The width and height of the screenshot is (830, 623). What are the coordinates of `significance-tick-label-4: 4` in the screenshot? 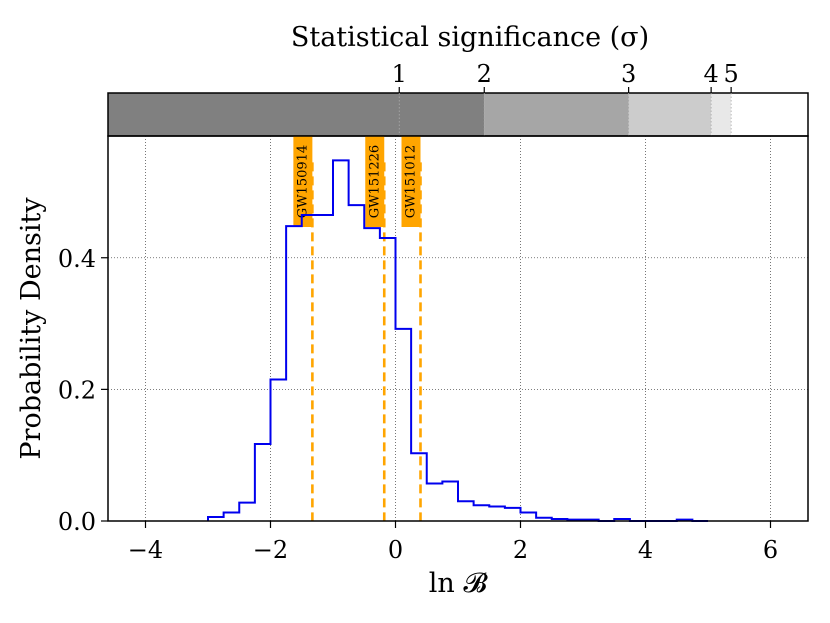 It's located at (710, 74).